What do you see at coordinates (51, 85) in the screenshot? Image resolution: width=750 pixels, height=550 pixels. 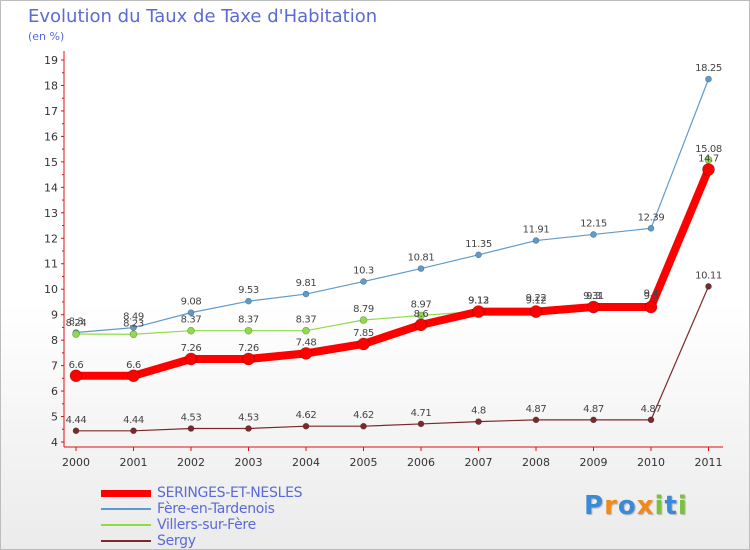 I see `y-tick-label: 18` at bounding box center [51, 85].